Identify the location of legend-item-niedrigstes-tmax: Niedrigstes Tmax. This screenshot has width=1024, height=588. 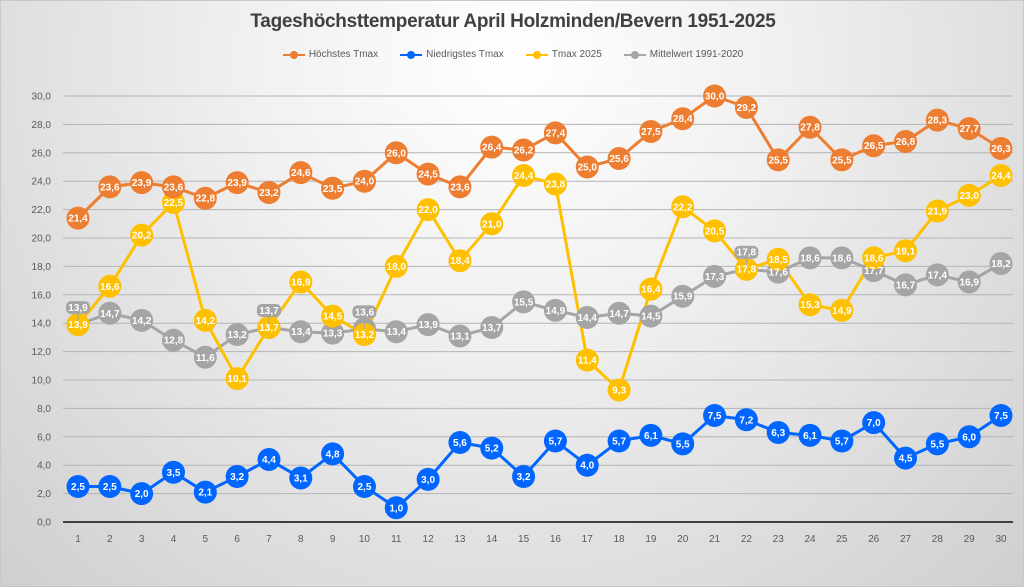
(452, 54).